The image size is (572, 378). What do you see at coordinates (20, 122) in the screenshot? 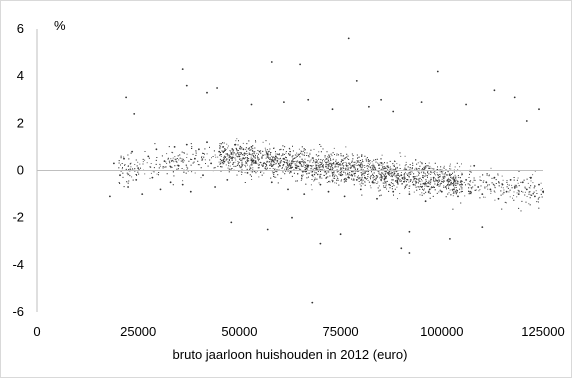
I see `y-tick-label: 2` at bounding box center [20, 122].